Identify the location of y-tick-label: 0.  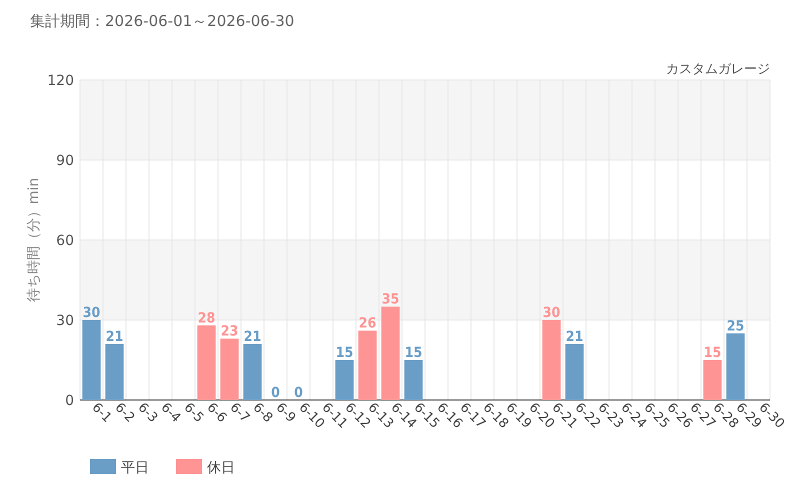
(69, 401).